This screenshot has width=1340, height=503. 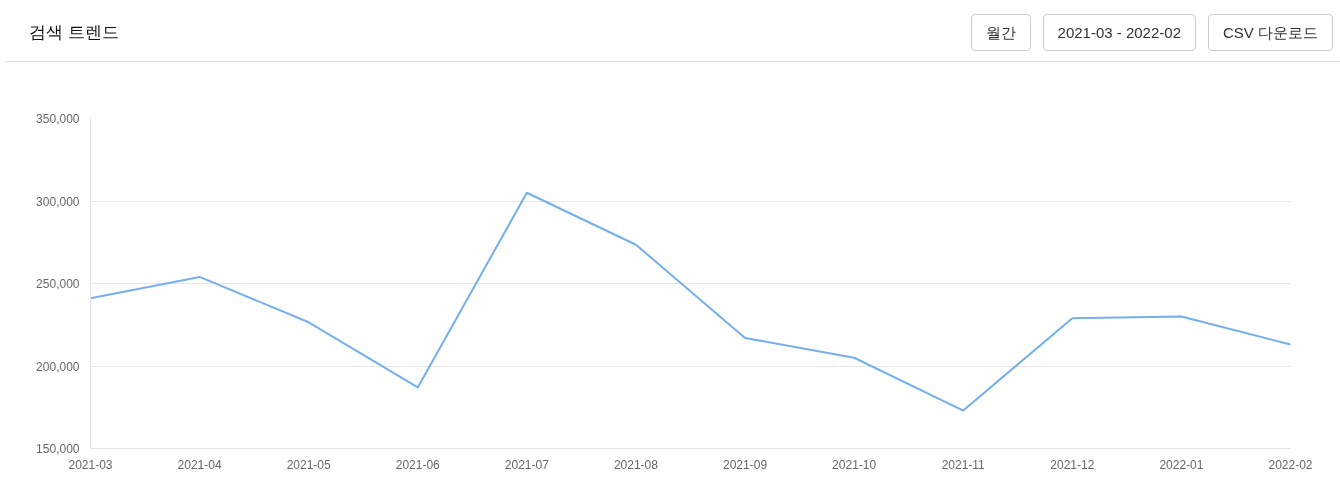 What do you see at coordinates (58, 119) in the screenshot?
I see `y-tick-label: 350,000` at bounding box center [58, 119].